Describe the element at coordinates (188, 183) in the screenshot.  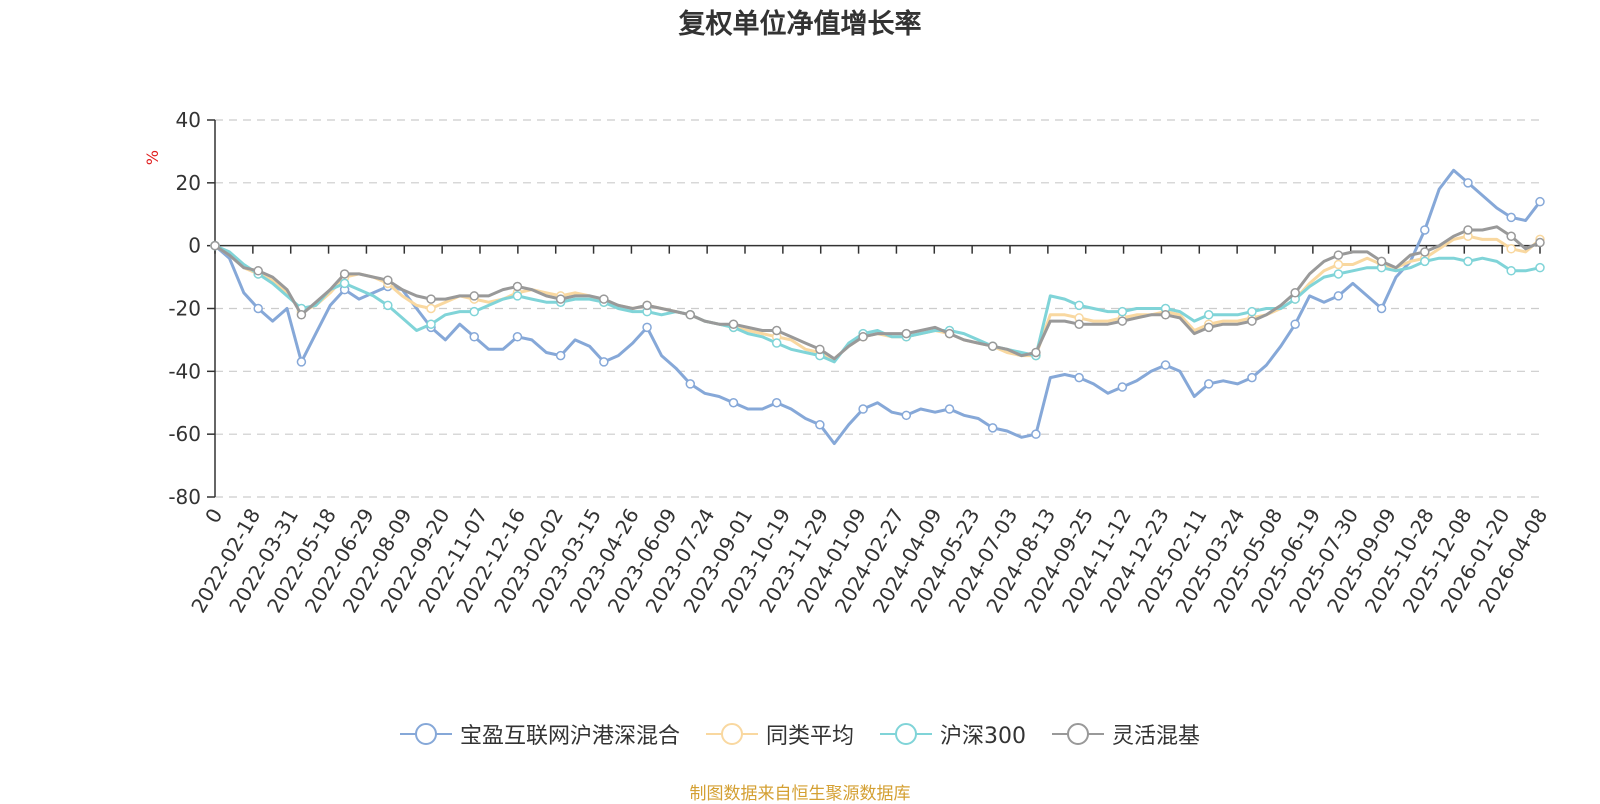
I see `y-tick-label: 20` at that location.